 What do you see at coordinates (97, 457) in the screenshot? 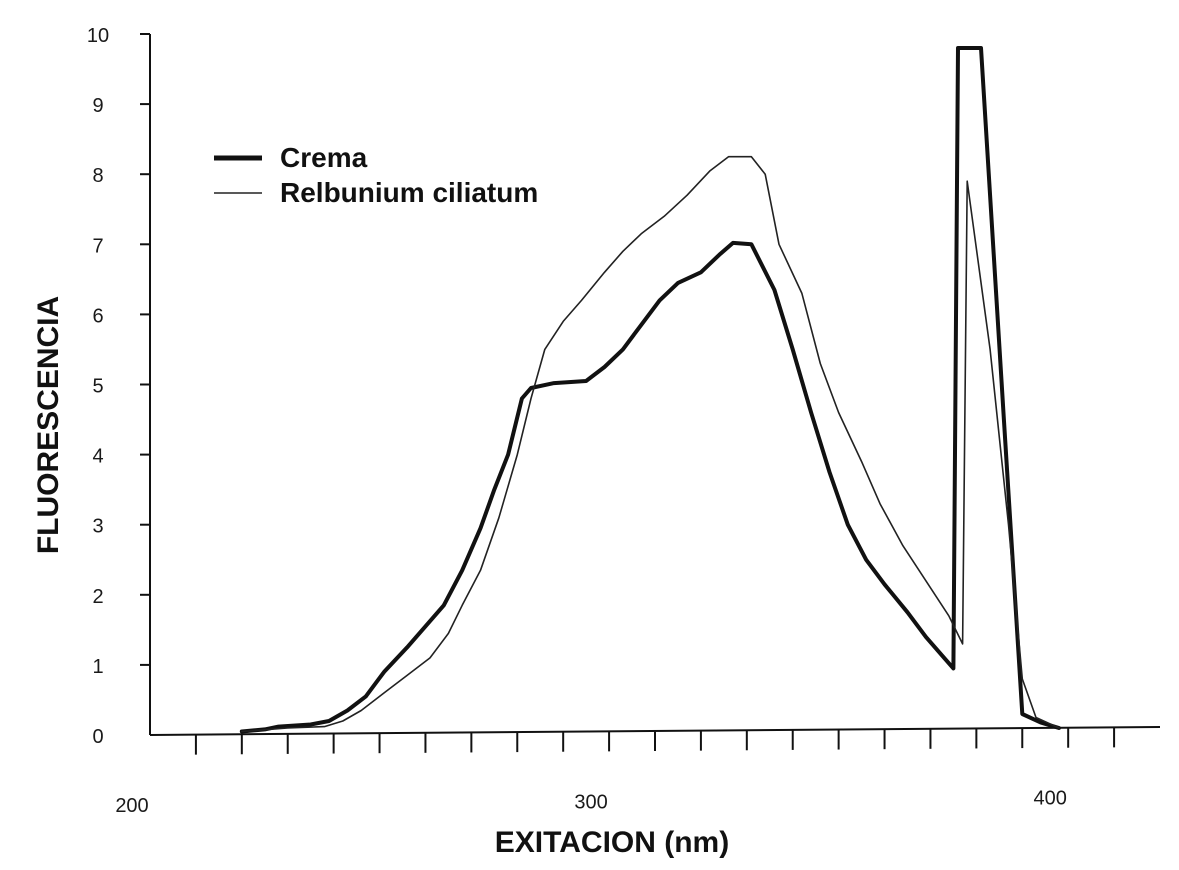
I see `y-tick-label-4: 4` at bounding box center [97, 457].